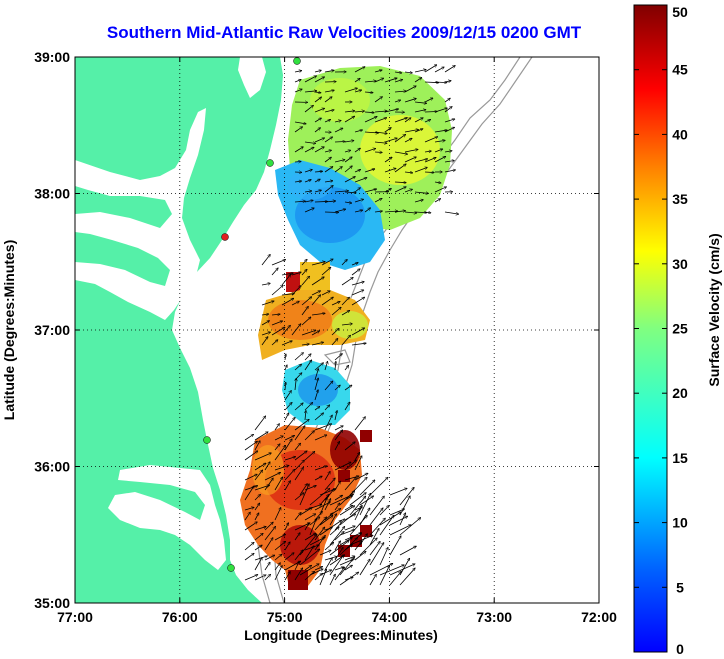  What do you see at coordinates (680, 12) in the screenshot?
I see `colorbar-tick-label: 50` at bounding box center [680, 12].